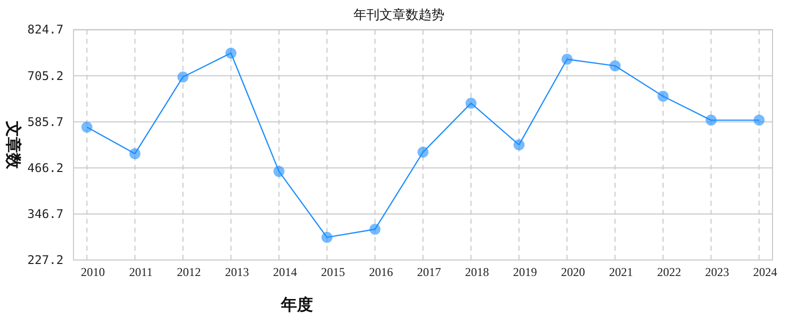 The height and width of the screenshot is (330, 798). I want to click on y-tick-label: 346.7, so click(45, 213).